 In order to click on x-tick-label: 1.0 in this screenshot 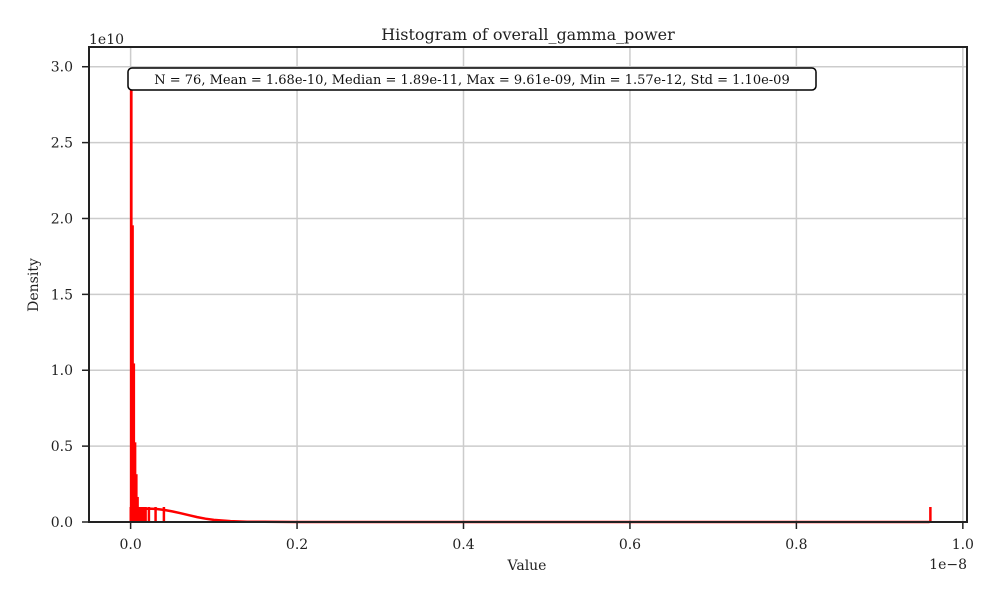, I will do `click(963, 545)`.